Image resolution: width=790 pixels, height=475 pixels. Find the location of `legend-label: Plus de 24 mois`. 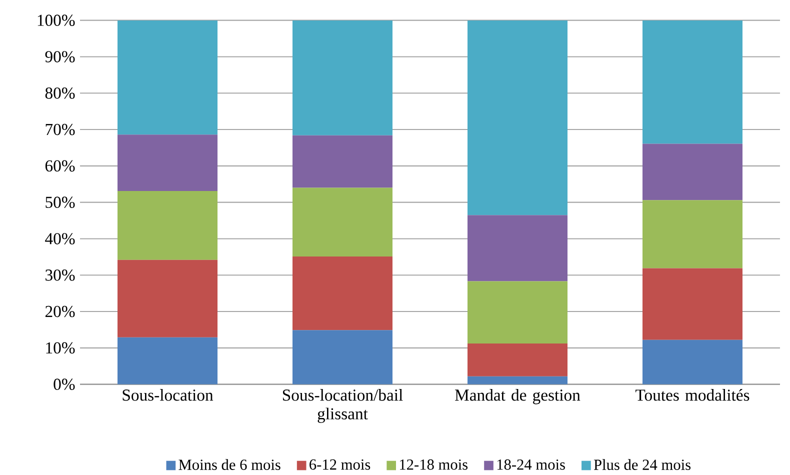

legend-label: Plus de 24 mois is located at coordinates (642, 464).